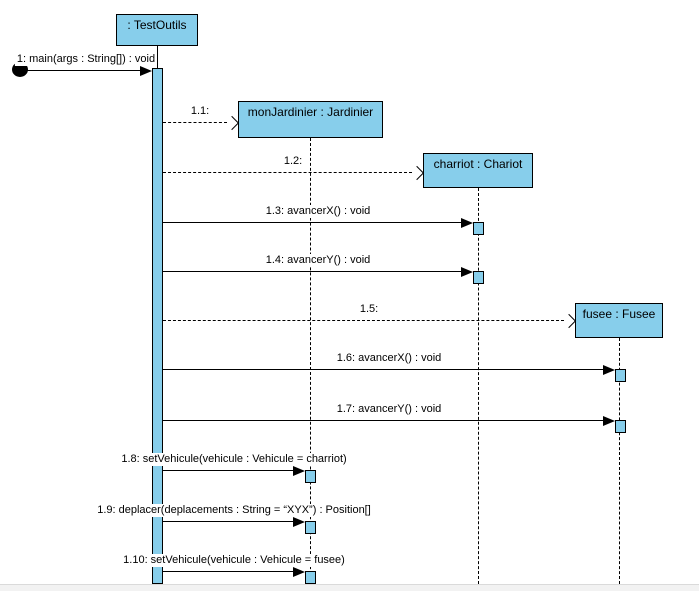  Describe the element at coordinates (619, 314) in the screenshot. I see `object-label-fusee: fusee : Fusee` at that location.